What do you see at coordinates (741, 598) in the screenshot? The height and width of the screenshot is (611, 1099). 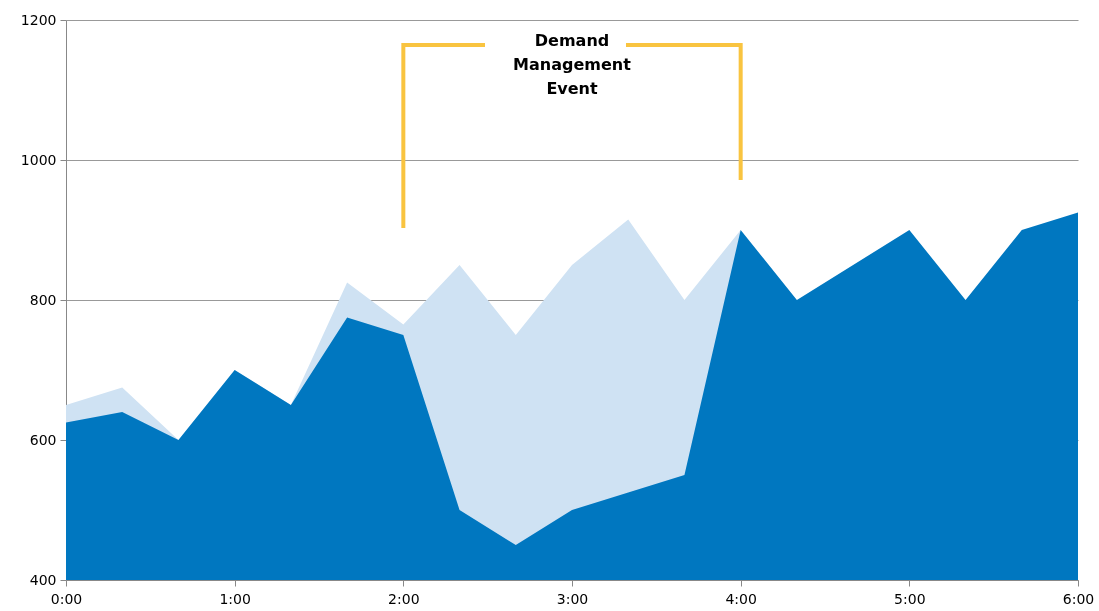 I see `x-tick-label: 4:00` at bounding box center [741, 598].